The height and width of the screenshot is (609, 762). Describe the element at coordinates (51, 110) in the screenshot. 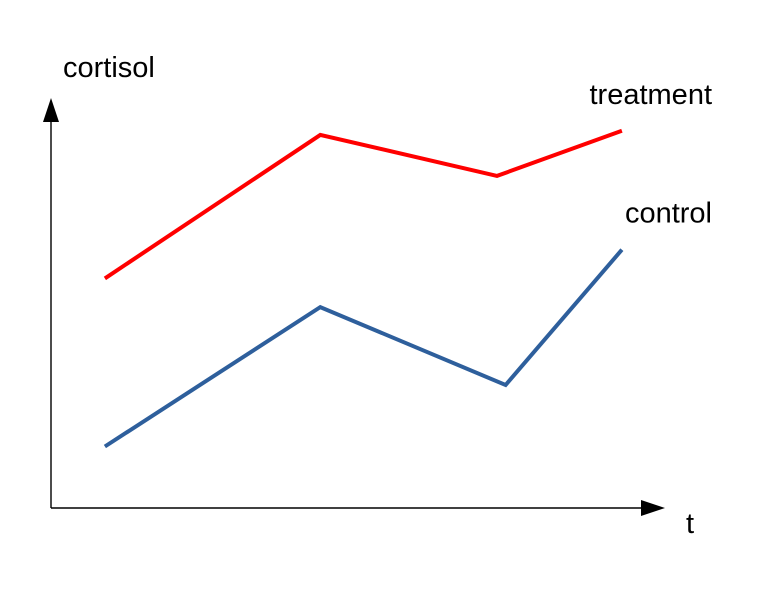

I see `y-axis-arrow` at that location.